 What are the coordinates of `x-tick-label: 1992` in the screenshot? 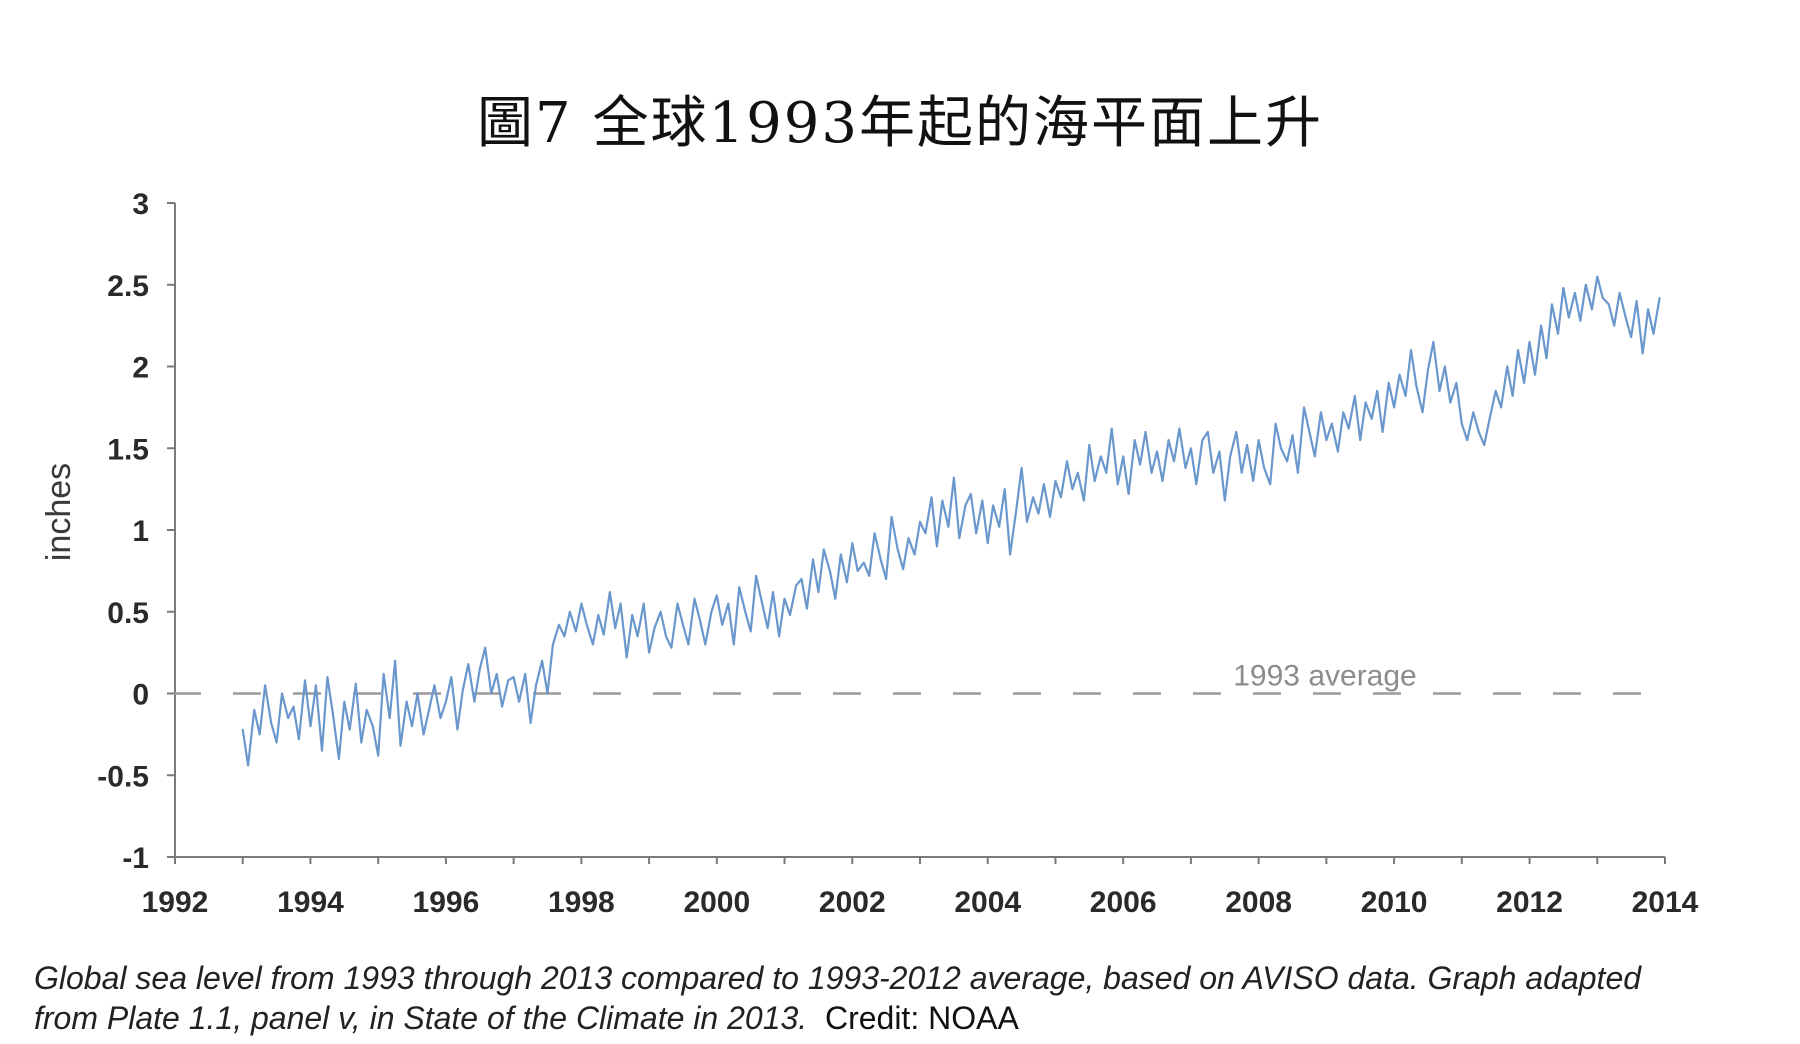 It's located at (175, 902).